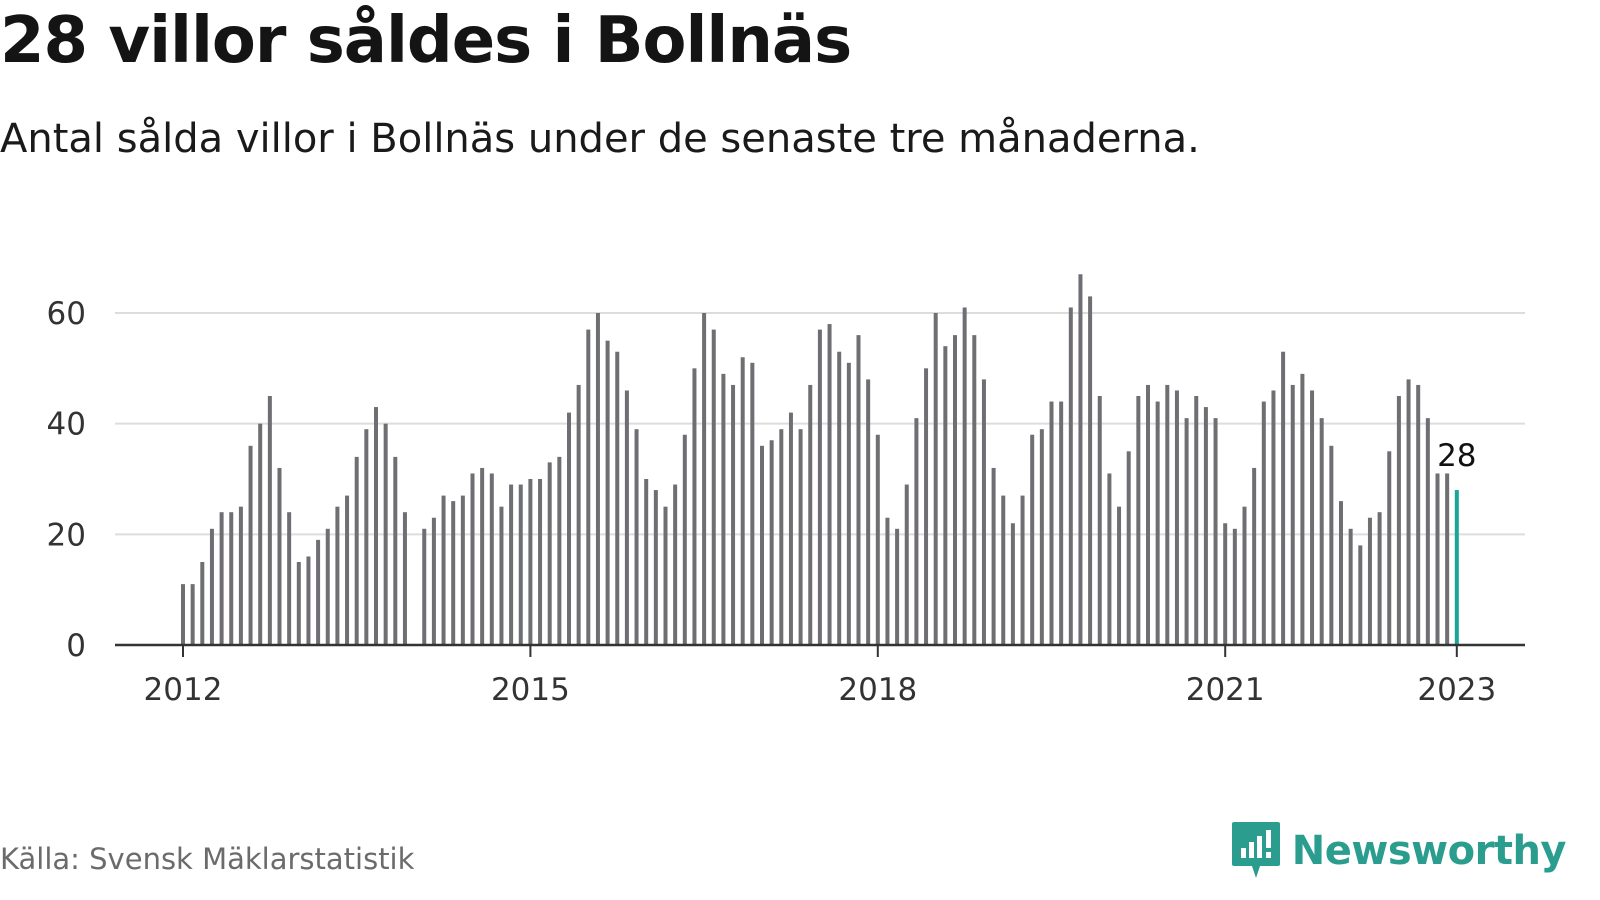 The width and height of the screenshot is (1600, 900). Describe the element at coordinates (877, 690) in the screenshot. I see `x-tick-label: 2018` at that location.